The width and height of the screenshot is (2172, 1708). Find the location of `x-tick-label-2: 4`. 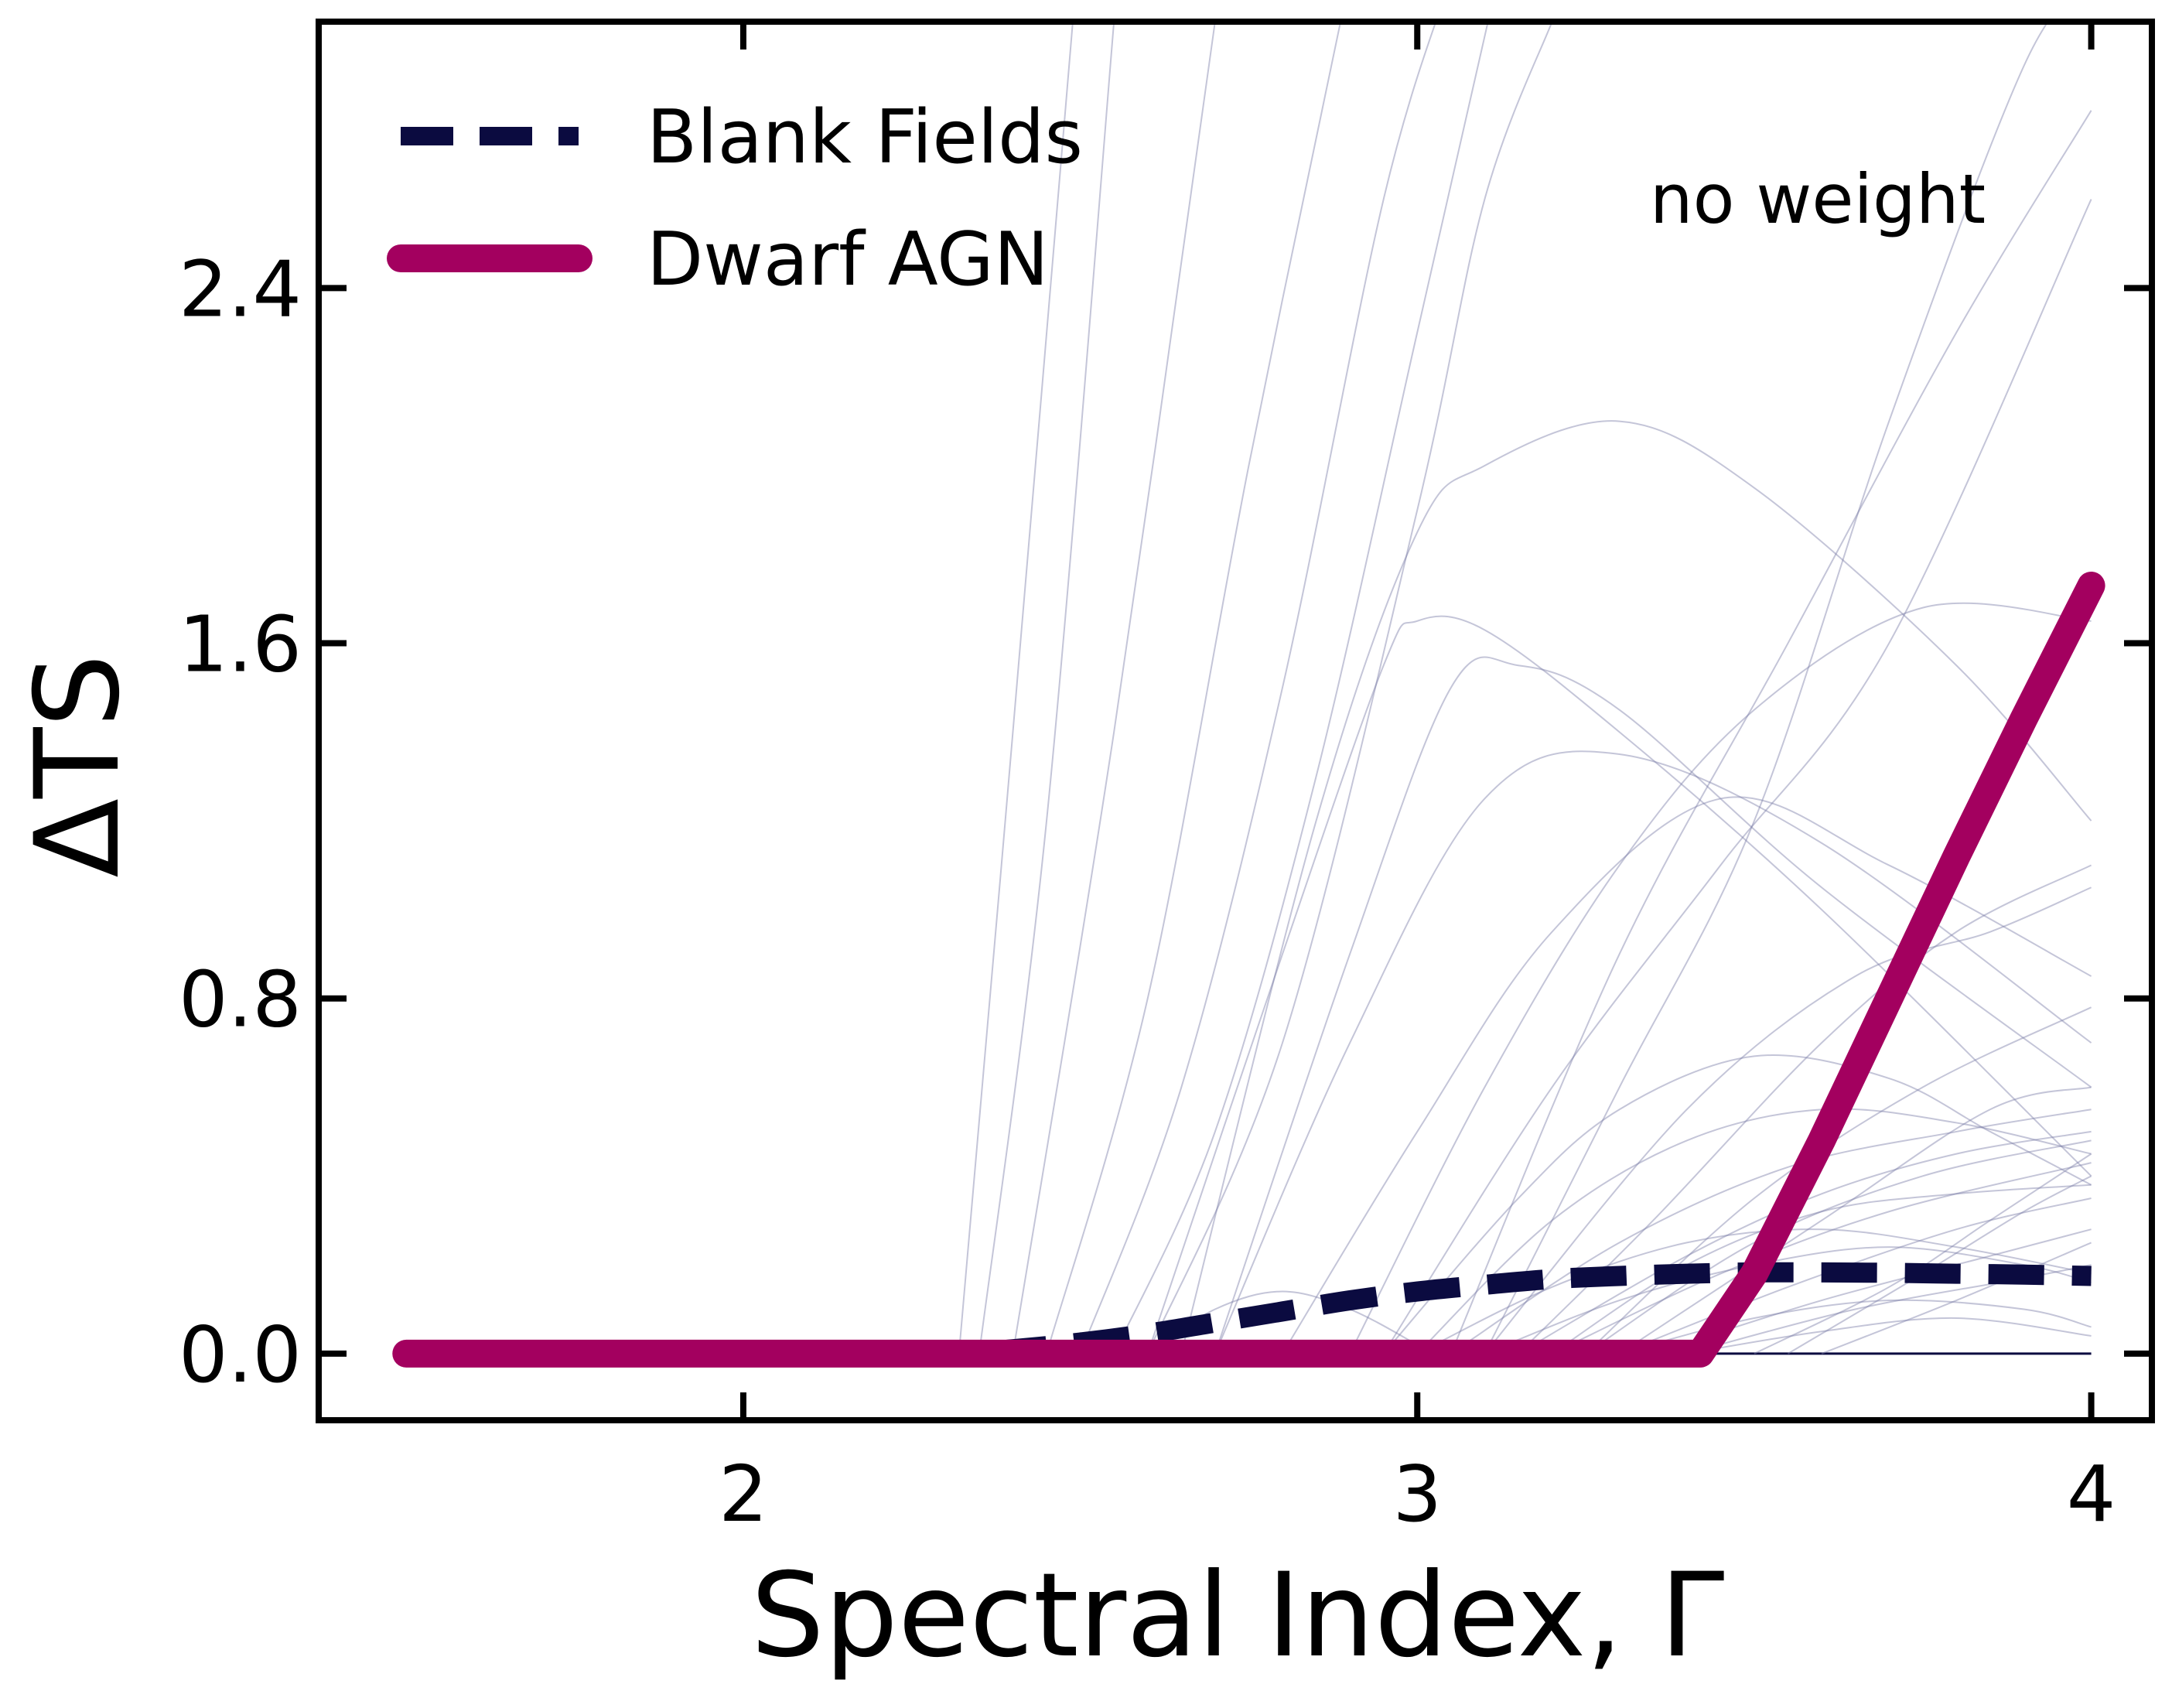

x-tick-label-2: 4 is located at coordinates (2092, 1494).